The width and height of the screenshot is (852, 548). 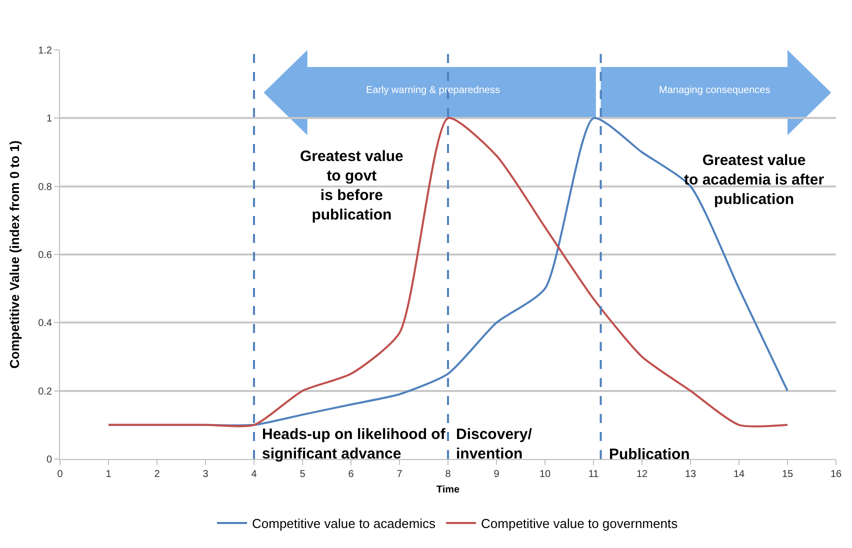 What do you see at coordinates (448, 490) in the screenshot?
I see `x-axis-title: Time` at bounding box center [448, 490].